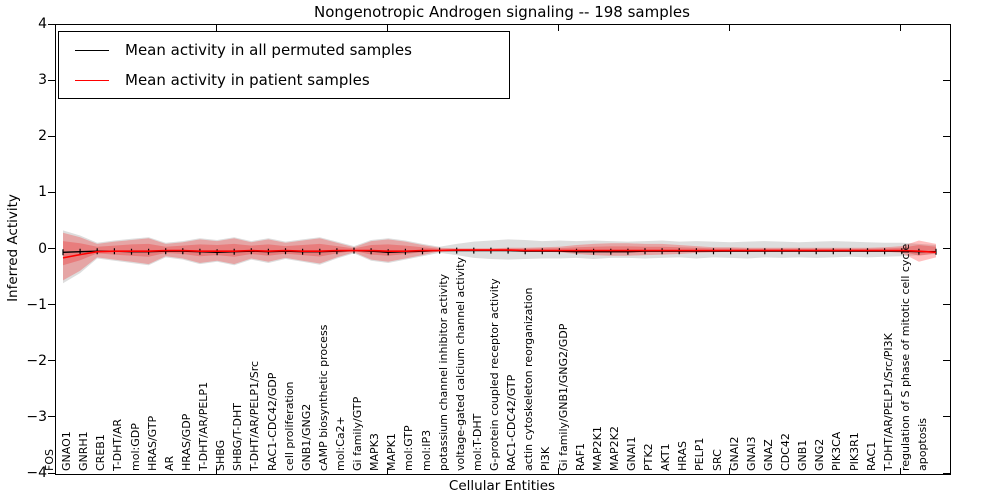 Image resolution: width=1000 pixels, height=500 pixels. I want to click on x-tick-label: PIK3CA, so click(837, 451).